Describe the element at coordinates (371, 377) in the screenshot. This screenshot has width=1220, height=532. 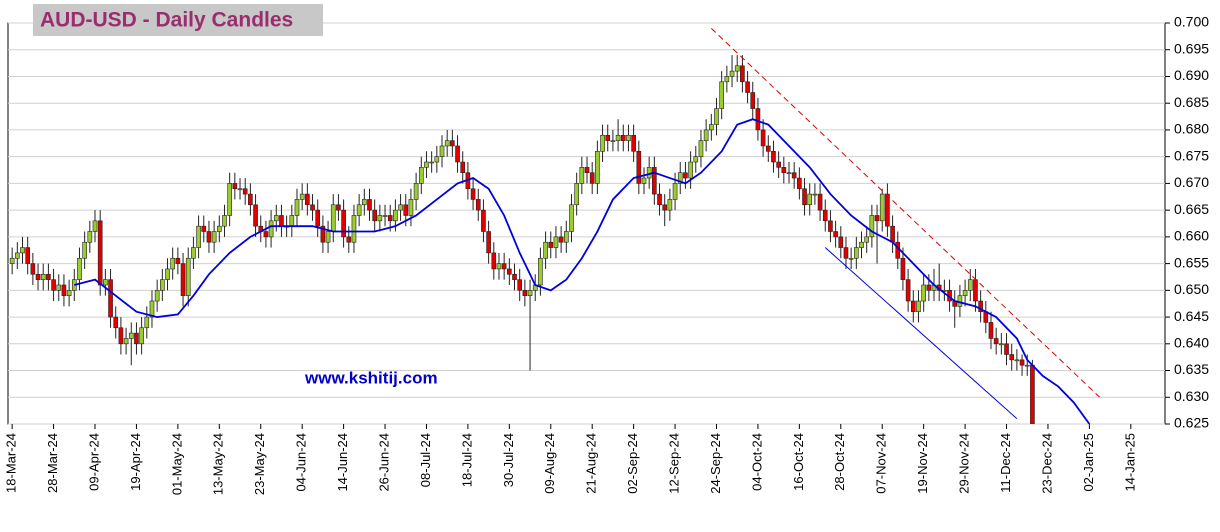
I see `watermark: www.kshitij.com` at that location.